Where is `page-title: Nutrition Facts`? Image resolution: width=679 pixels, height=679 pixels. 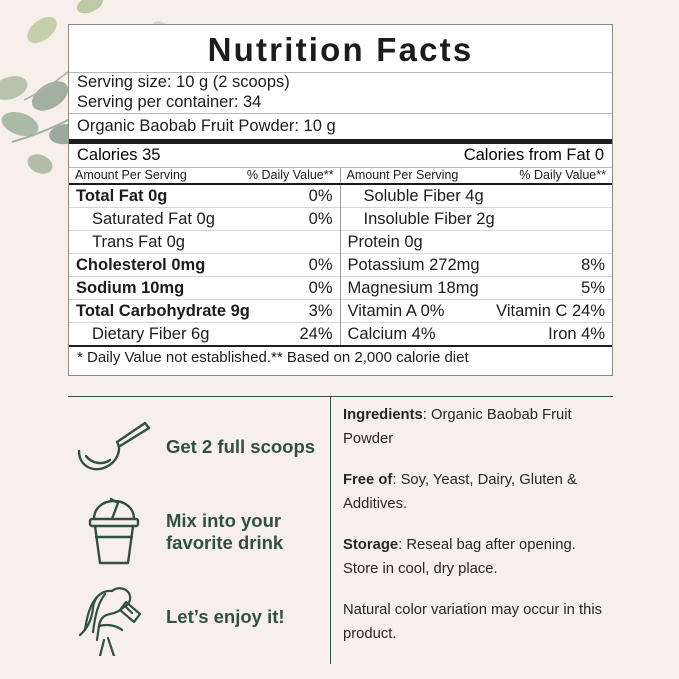
page-title: Nutrition Facts is located at coordinates (340, 49).